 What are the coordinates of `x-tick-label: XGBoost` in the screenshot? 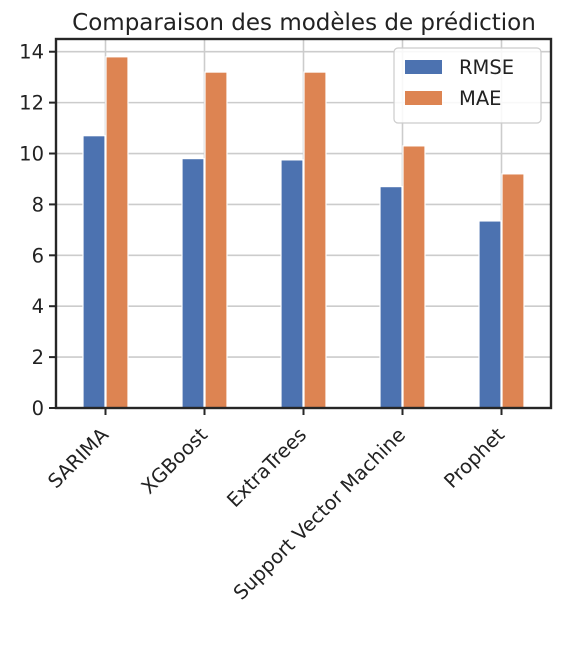 It's located at (175, 461).